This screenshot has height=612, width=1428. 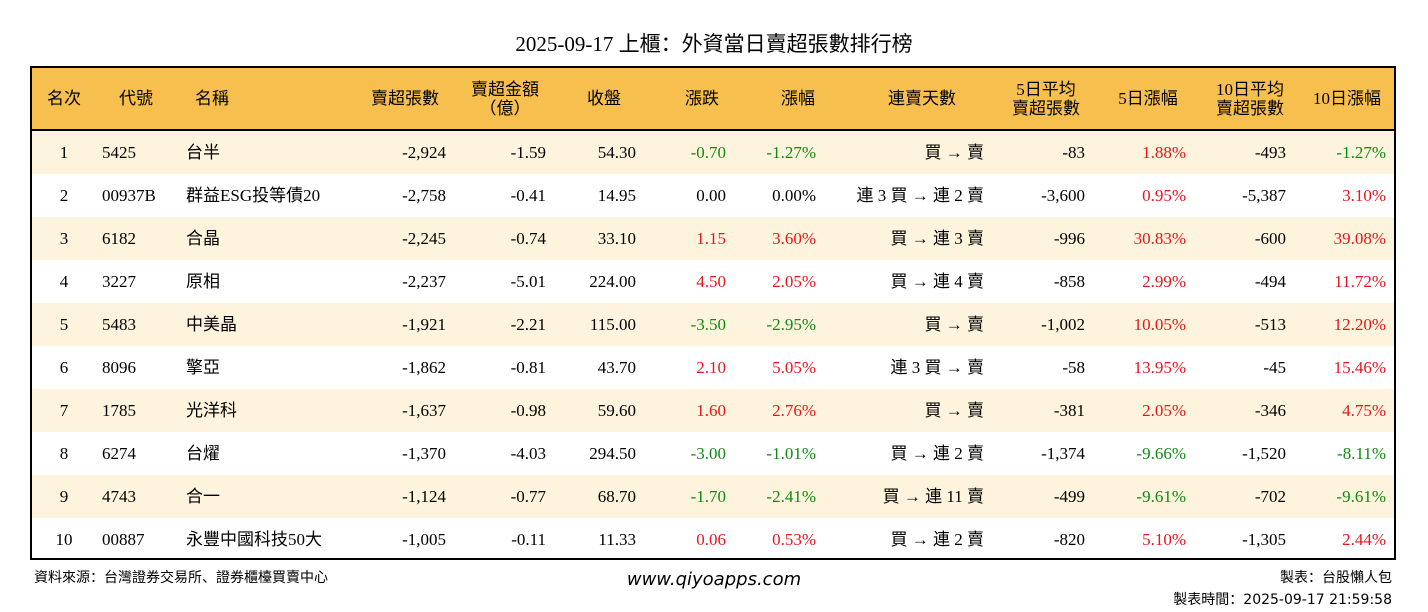 What do you see at coordinates (794, 195) in the screenshot?
I see `cell-pct: 0.00%` at bounding box center [794, 195].